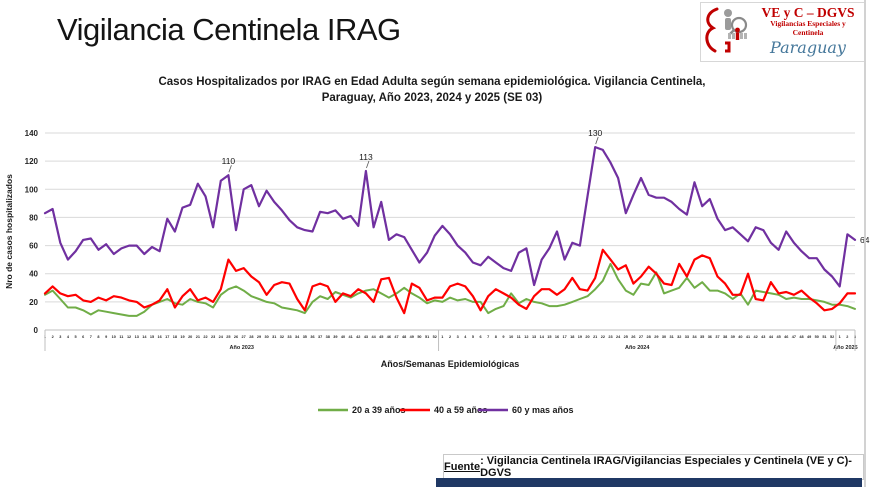 The width and height of the screenshot is (870, 487). Describe the element at coordinates (351, 337) in the screenshot. I see `week-tick-label: 41` at that location.